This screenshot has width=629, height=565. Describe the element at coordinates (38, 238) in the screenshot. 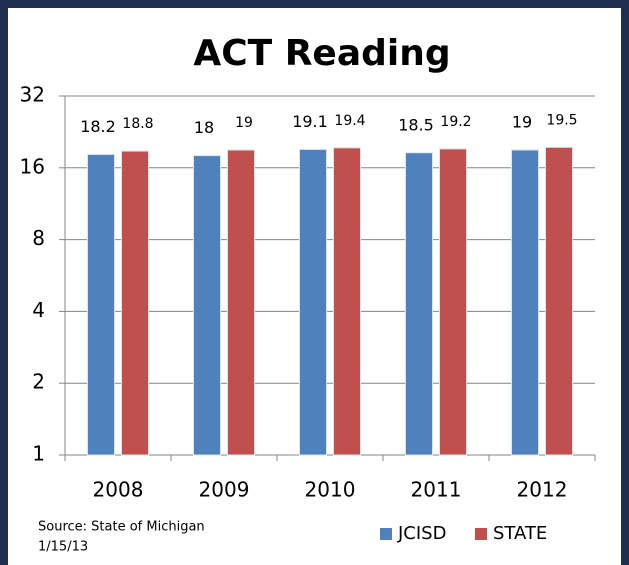

I see `y-tick-label: 8` at that location.